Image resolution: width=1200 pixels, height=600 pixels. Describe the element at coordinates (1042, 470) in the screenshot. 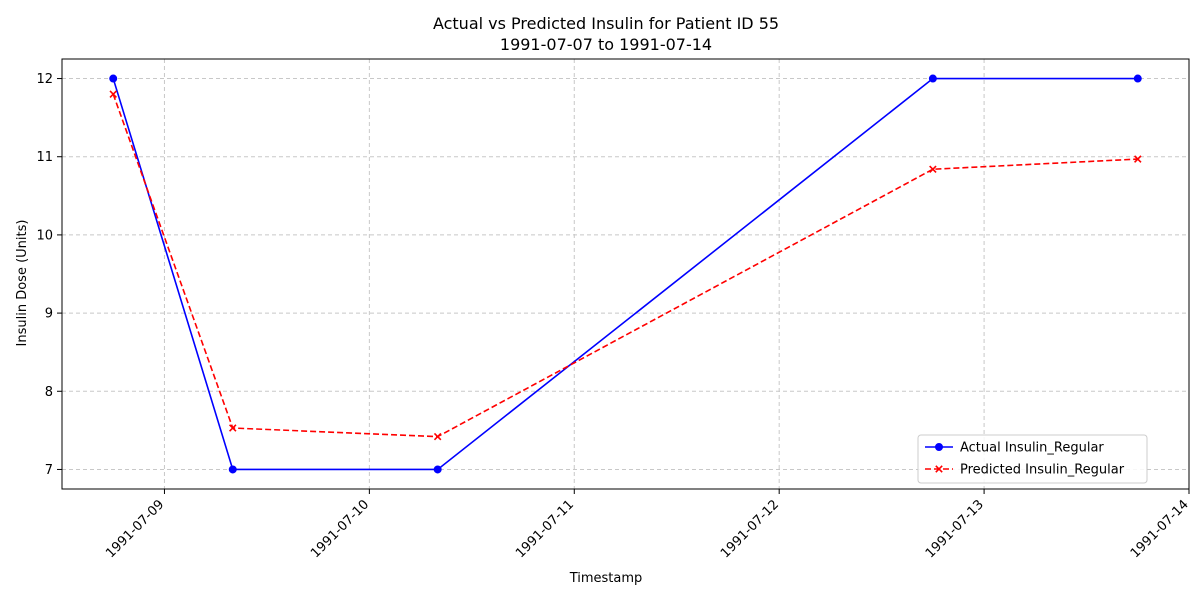

I see `legend-label: Predicted Insulin_Regular` at that location.